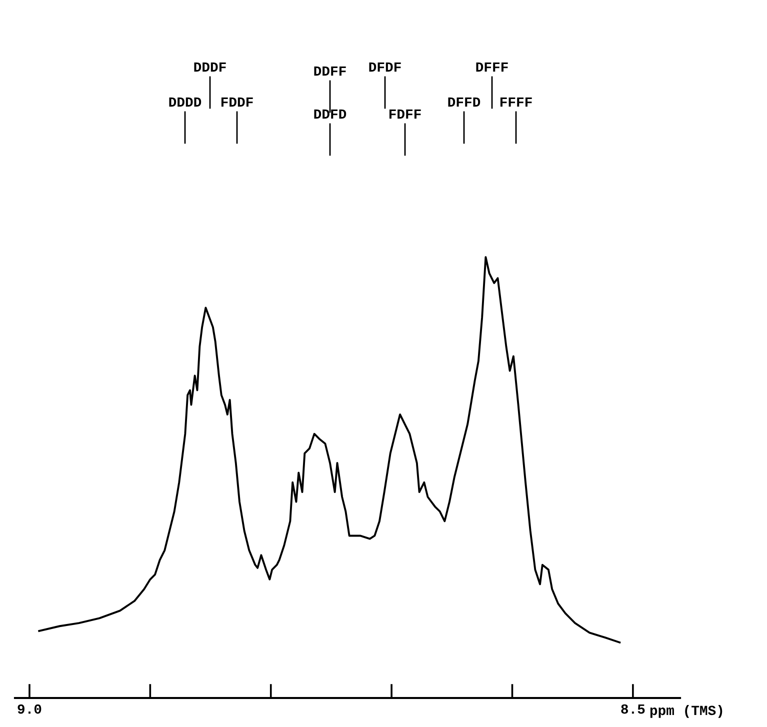 This screenshot has width=767, height=727. I want to click on text: DDFF, so click(330, 71).